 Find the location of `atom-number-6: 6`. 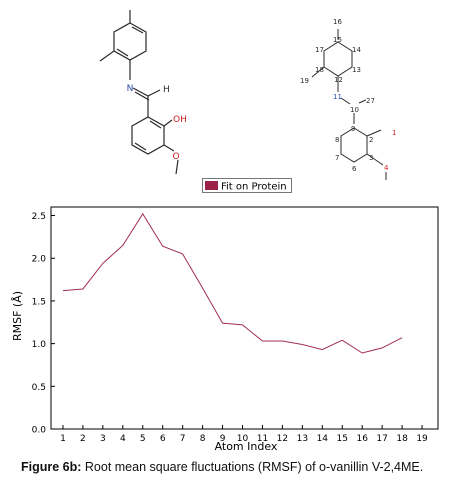

atom-number-6: 6 is located at coordinates (354, 169).